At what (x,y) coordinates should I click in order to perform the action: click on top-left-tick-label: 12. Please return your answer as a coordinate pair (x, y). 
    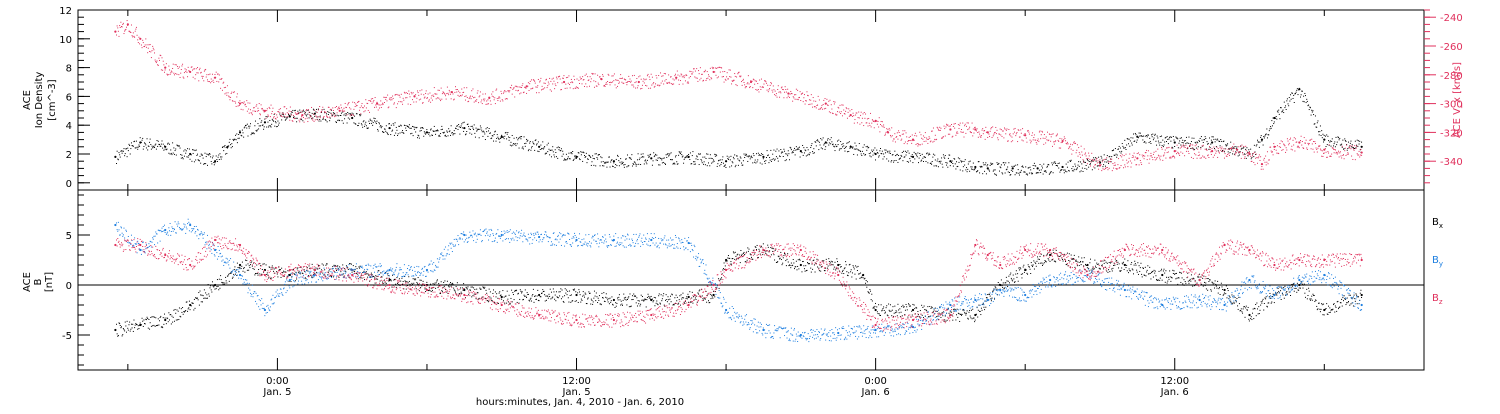
    Looking at the image, I should click on (65, 11).